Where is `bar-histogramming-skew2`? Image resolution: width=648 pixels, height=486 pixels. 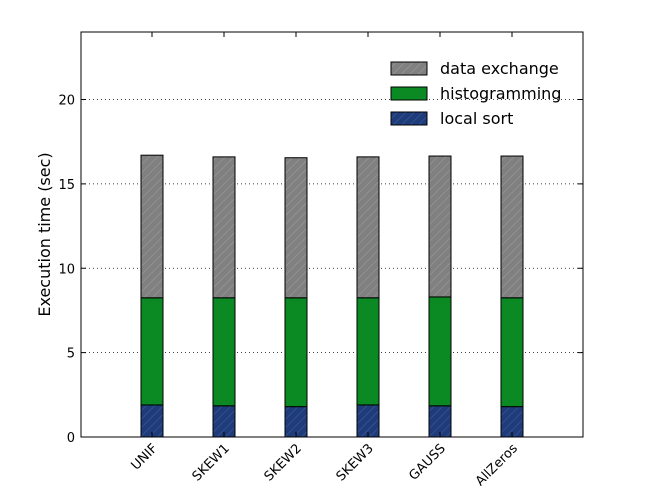 bar-histogramming-skew2 is located at coordinates (296, 352).